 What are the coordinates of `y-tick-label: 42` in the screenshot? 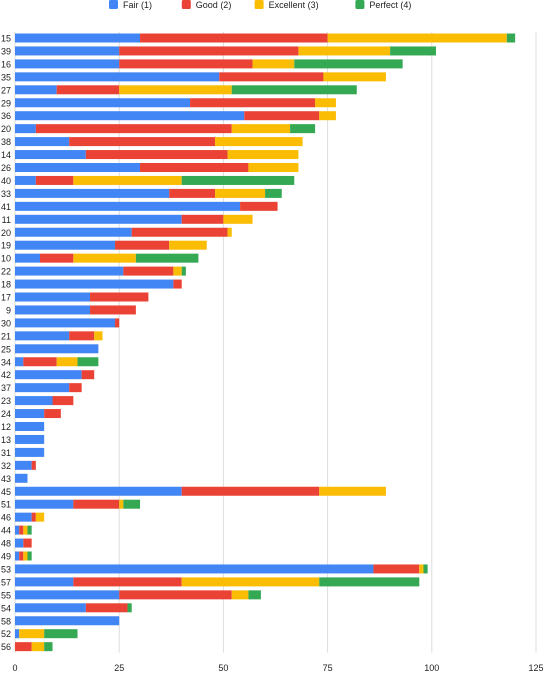 It's located at (6, 375).